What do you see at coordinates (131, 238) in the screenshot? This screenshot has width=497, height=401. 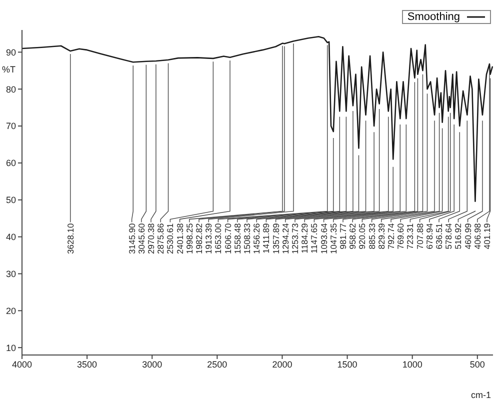 I see `annotation: 3145.90` at bounding box center [131, 238].